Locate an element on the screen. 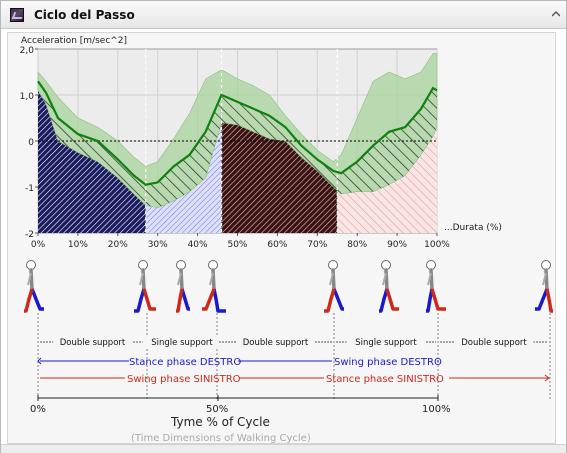 This screenshot has height=453, width=567. y-tick-label: 2,0 is located at coordinates (27, 51).